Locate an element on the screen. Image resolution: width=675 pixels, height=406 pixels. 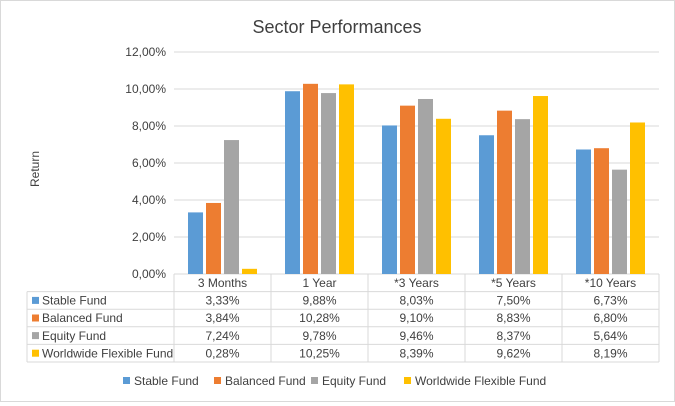
y-tick-label: 6,00% is located at coordinates (149, 163).